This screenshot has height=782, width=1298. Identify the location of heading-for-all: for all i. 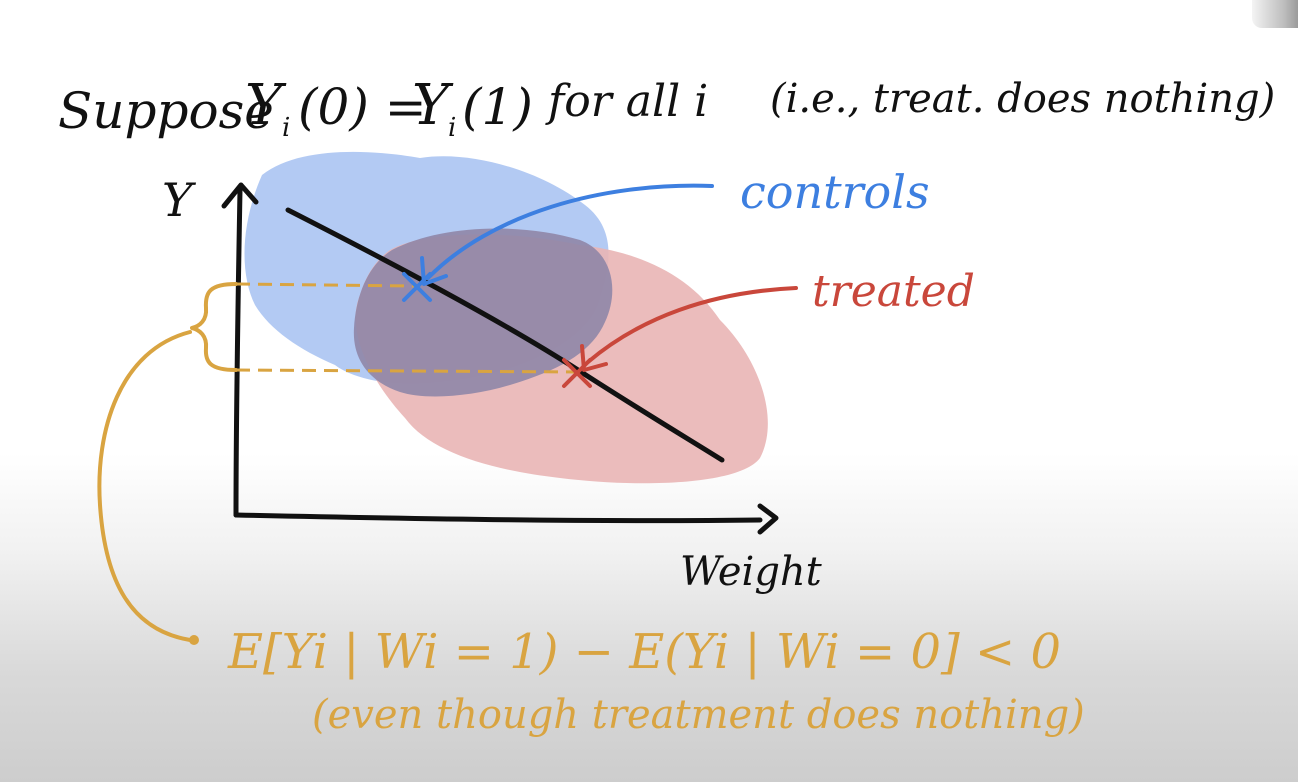
(626, 101).